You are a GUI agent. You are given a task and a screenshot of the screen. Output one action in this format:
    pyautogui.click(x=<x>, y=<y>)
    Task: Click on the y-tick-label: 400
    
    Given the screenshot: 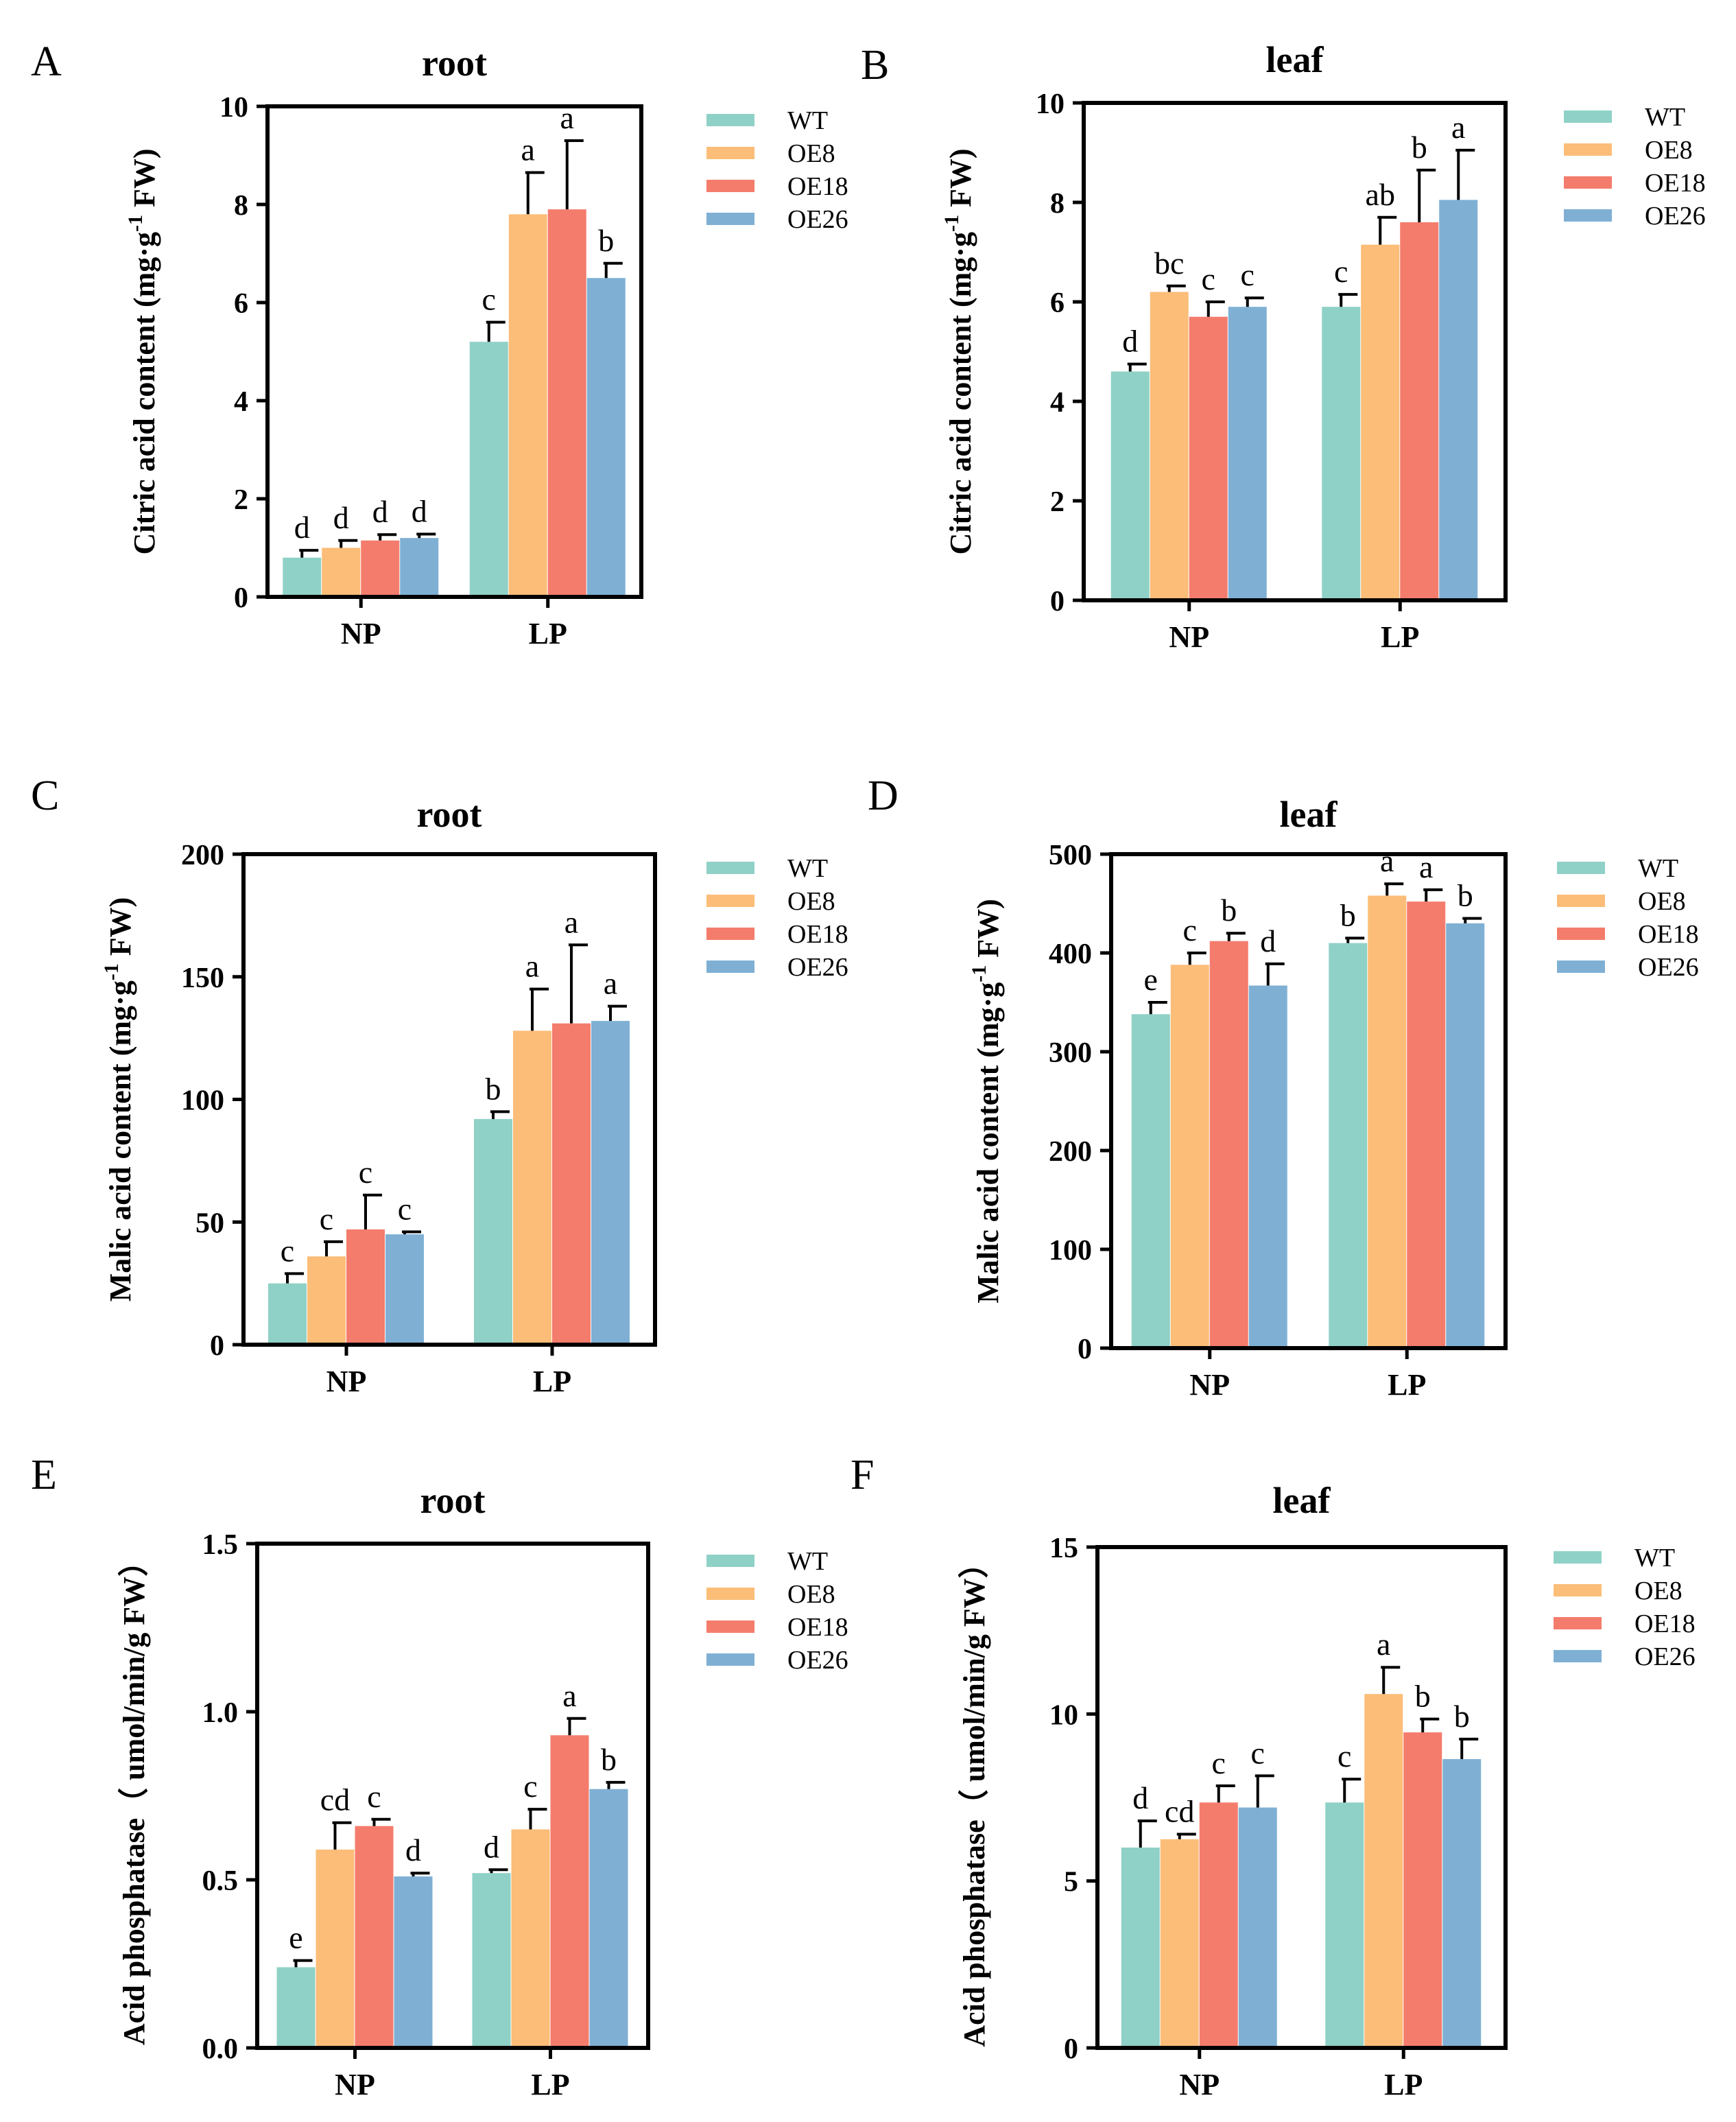 What is the action you would take?
    pyautogui.click(x=1070, y=955)
    